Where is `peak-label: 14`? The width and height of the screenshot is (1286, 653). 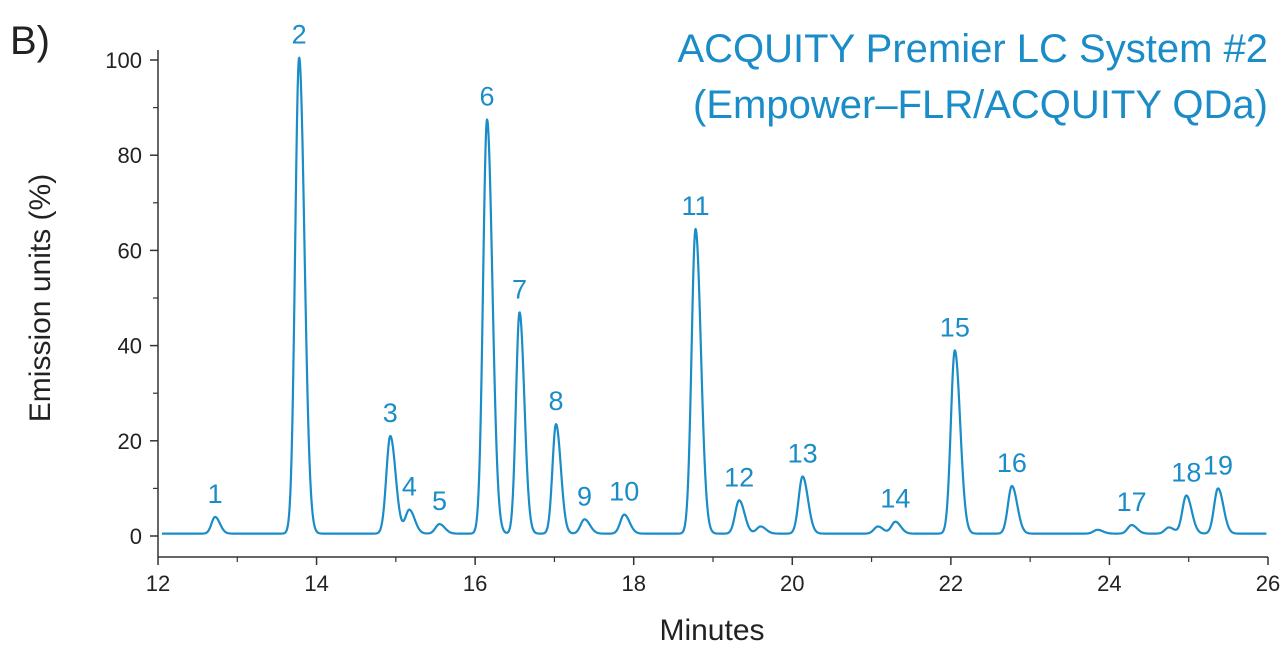 peak-label: 14 is located at coordinates (895, 499).